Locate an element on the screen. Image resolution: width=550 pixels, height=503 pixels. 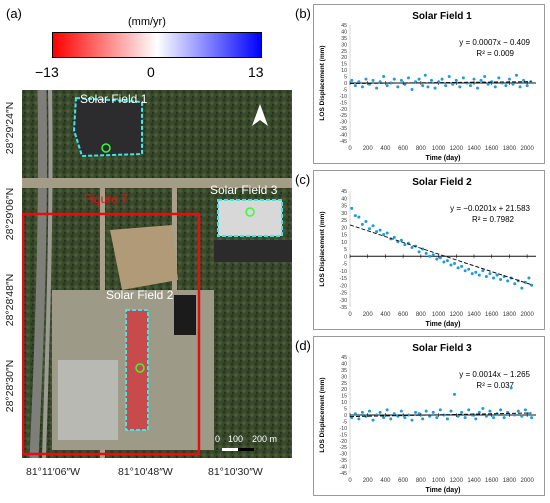
north-arrow-icon is located at coordinates (260, 115).